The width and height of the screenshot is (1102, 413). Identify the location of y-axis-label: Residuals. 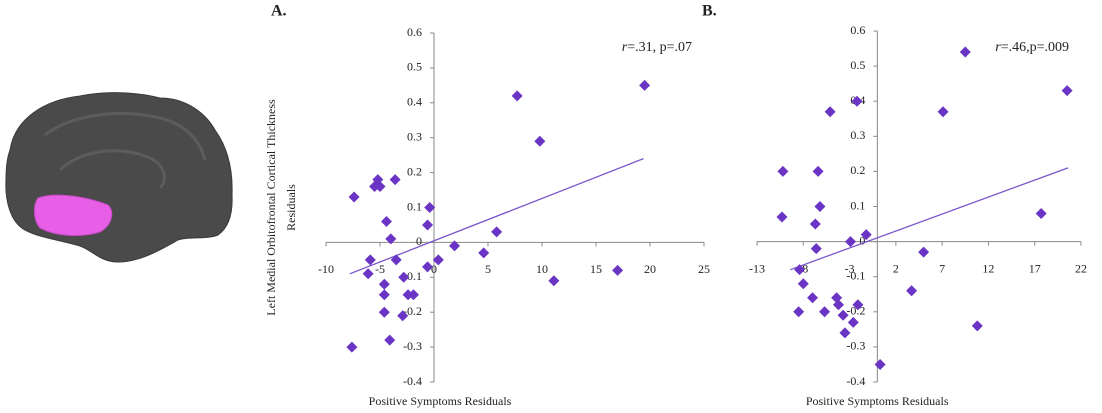
(291, 207).